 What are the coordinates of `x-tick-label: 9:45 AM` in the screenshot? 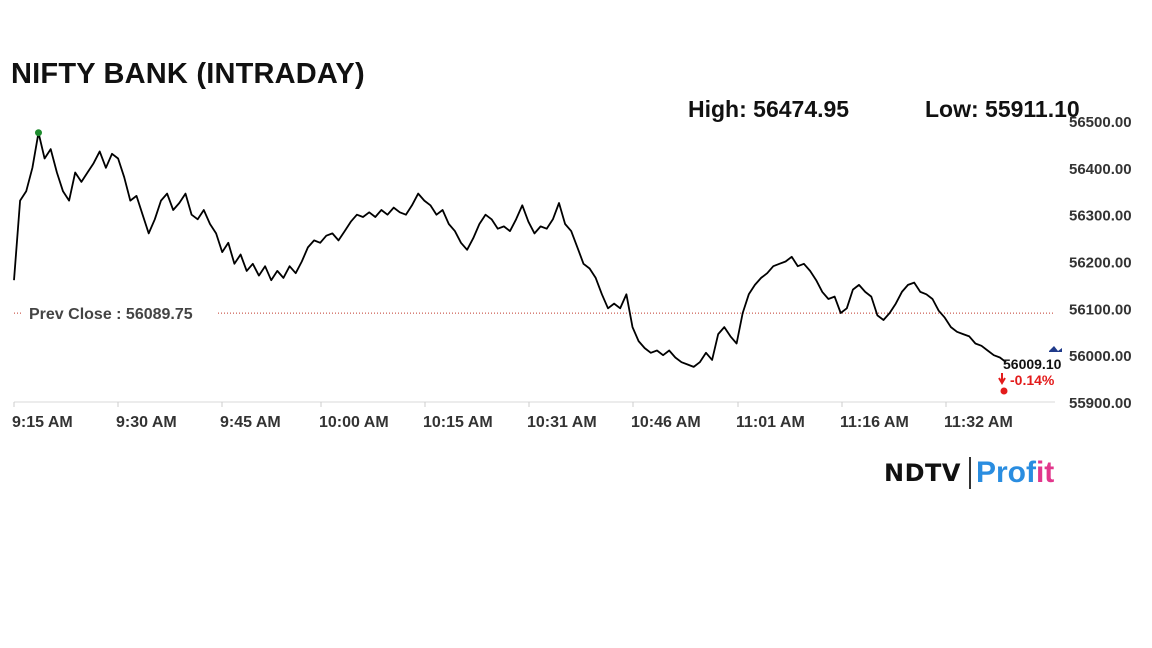 It's located at (250, 422).